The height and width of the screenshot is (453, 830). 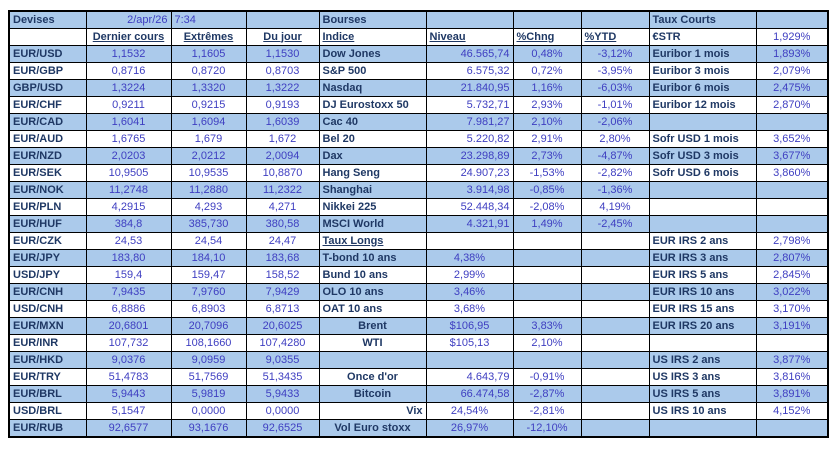 What do you see at coordinates (282, 326) in the screenshot?
I see `day-rate-value: 20,6025` at bounding box center [282, 326].